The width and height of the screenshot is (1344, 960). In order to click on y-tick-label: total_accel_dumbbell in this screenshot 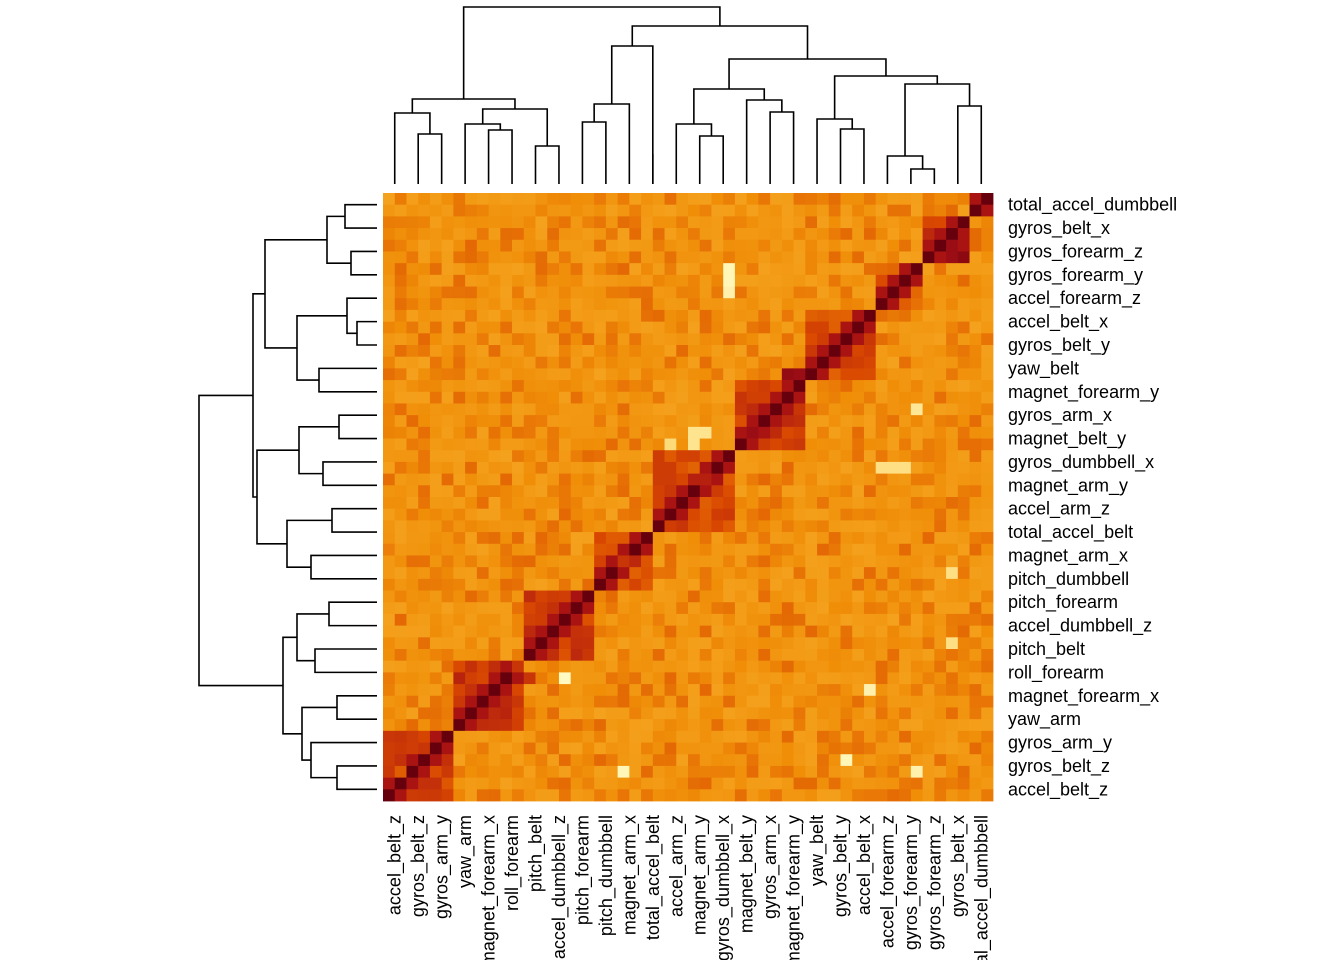, I will do `click(1092, 205)`.